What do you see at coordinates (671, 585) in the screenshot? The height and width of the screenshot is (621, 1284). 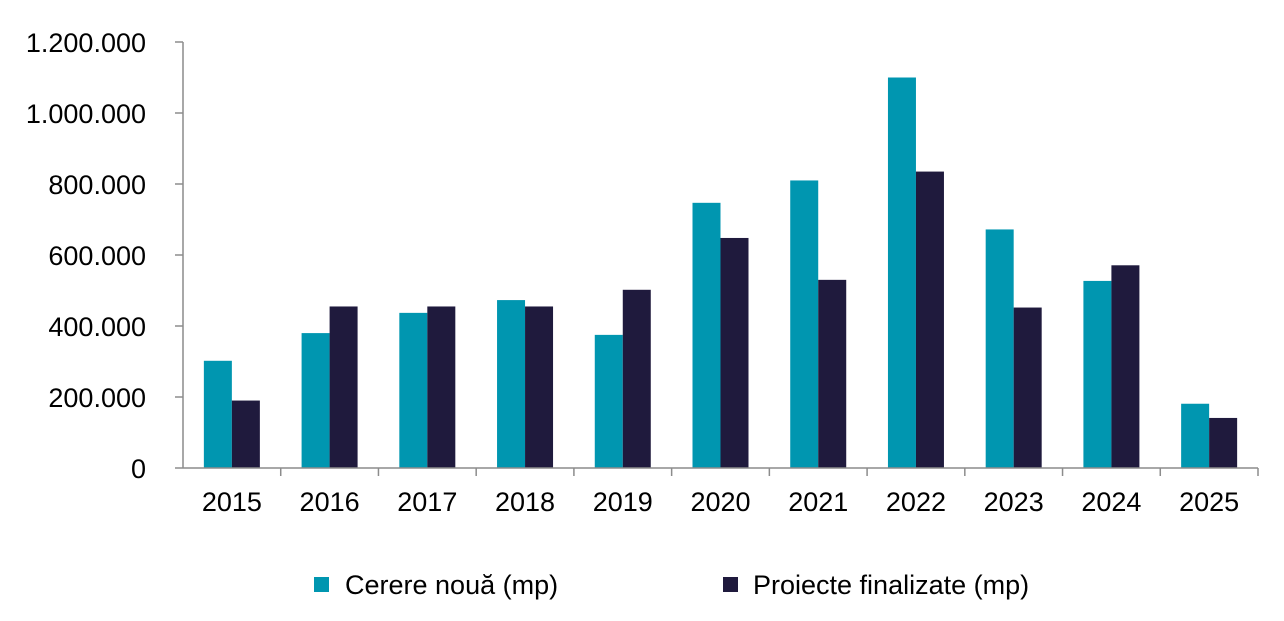 I see `legend: Cerere nouă (mp) Proiecte finalizate (mp)` at bounding box center [671, 585].